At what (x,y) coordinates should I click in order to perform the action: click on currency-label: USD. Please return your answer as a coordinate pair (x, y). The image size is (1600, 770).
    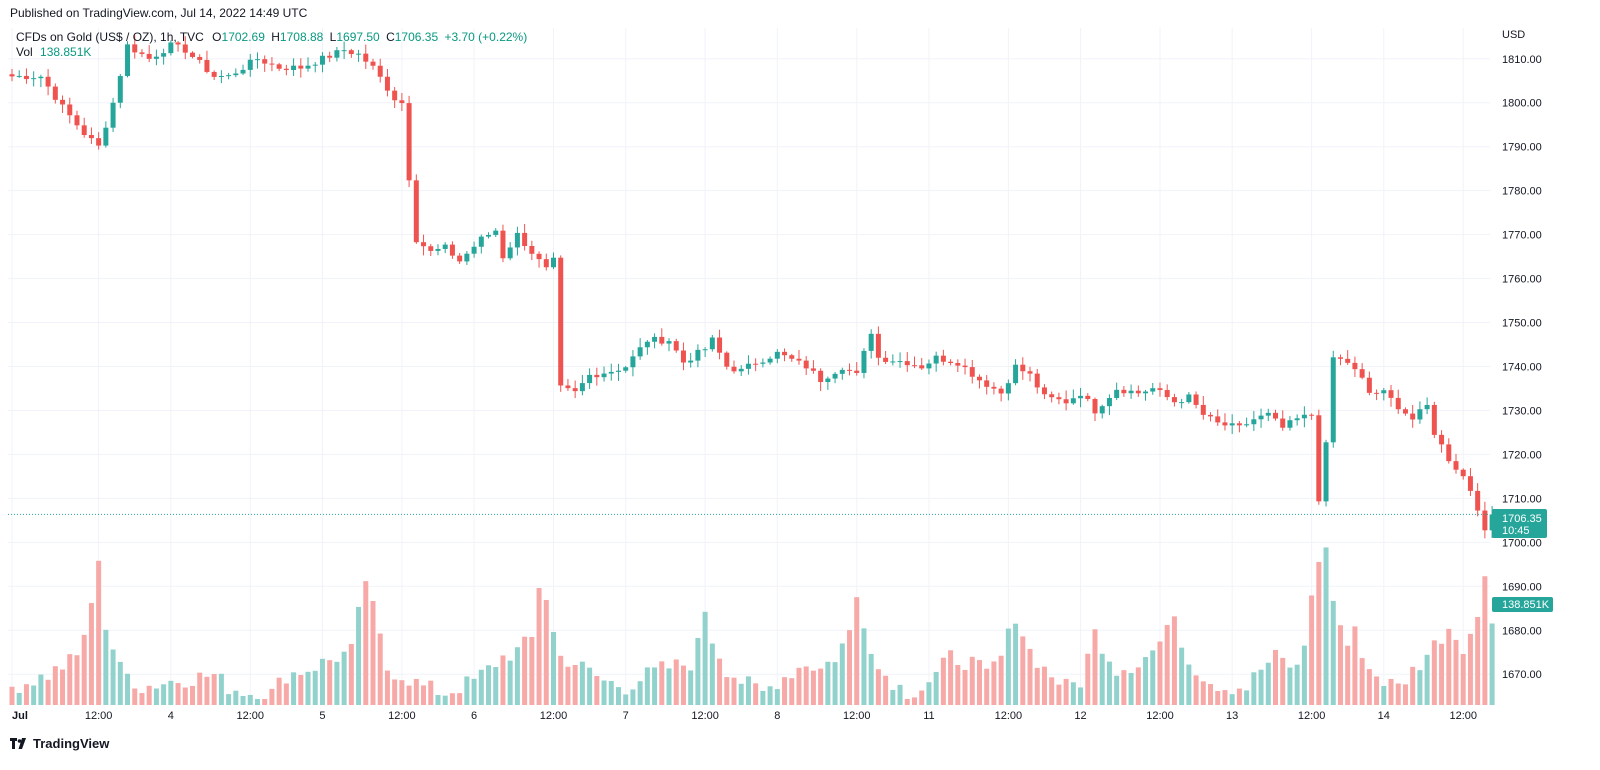
    Looking at the image, I should click on (1513, 35).